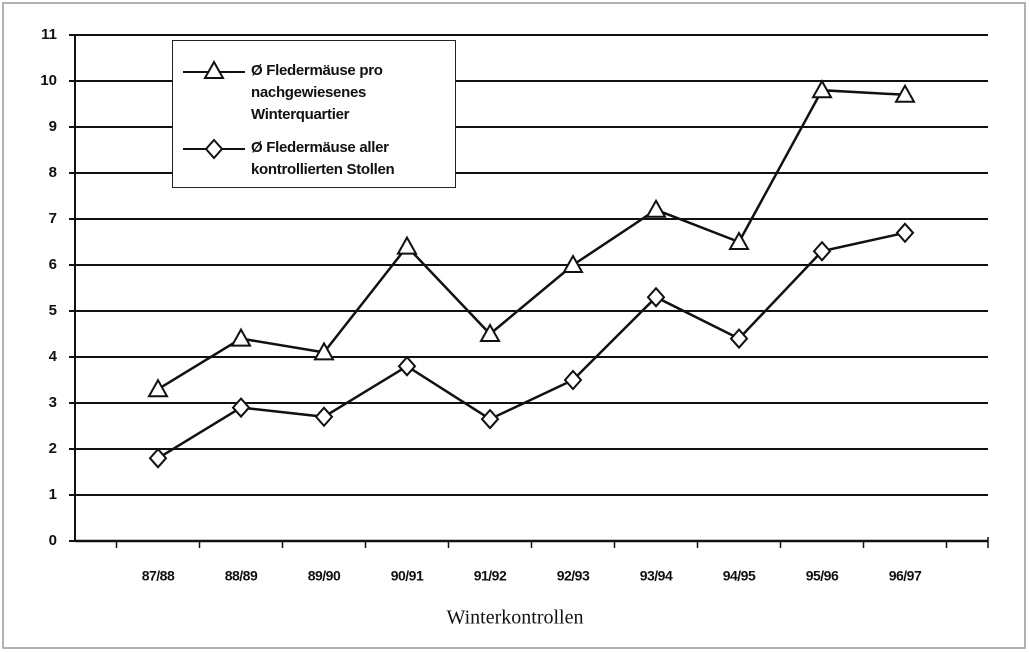 This screenshot has width=1029, height=652. I want to click on y-tick-label: 0, so click(53, 540).